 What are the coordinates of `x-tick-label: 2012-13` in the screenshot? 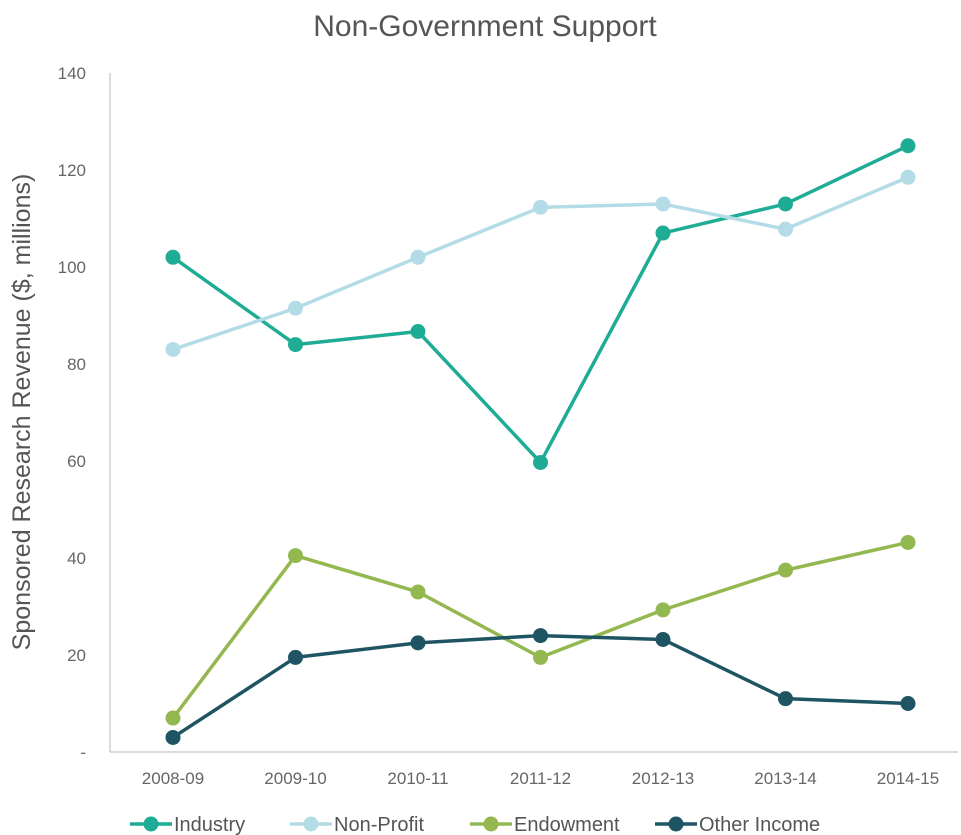 It's located at (663, 778).